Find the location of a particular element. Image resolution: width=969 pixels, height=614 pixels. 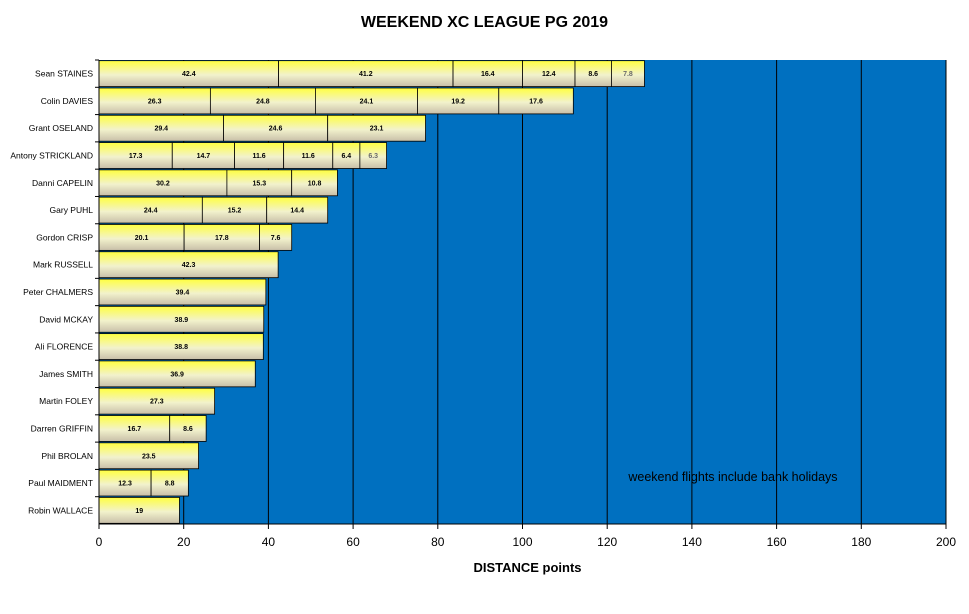

segment-value-label: 39.4 is located at coordinates (183, 293).